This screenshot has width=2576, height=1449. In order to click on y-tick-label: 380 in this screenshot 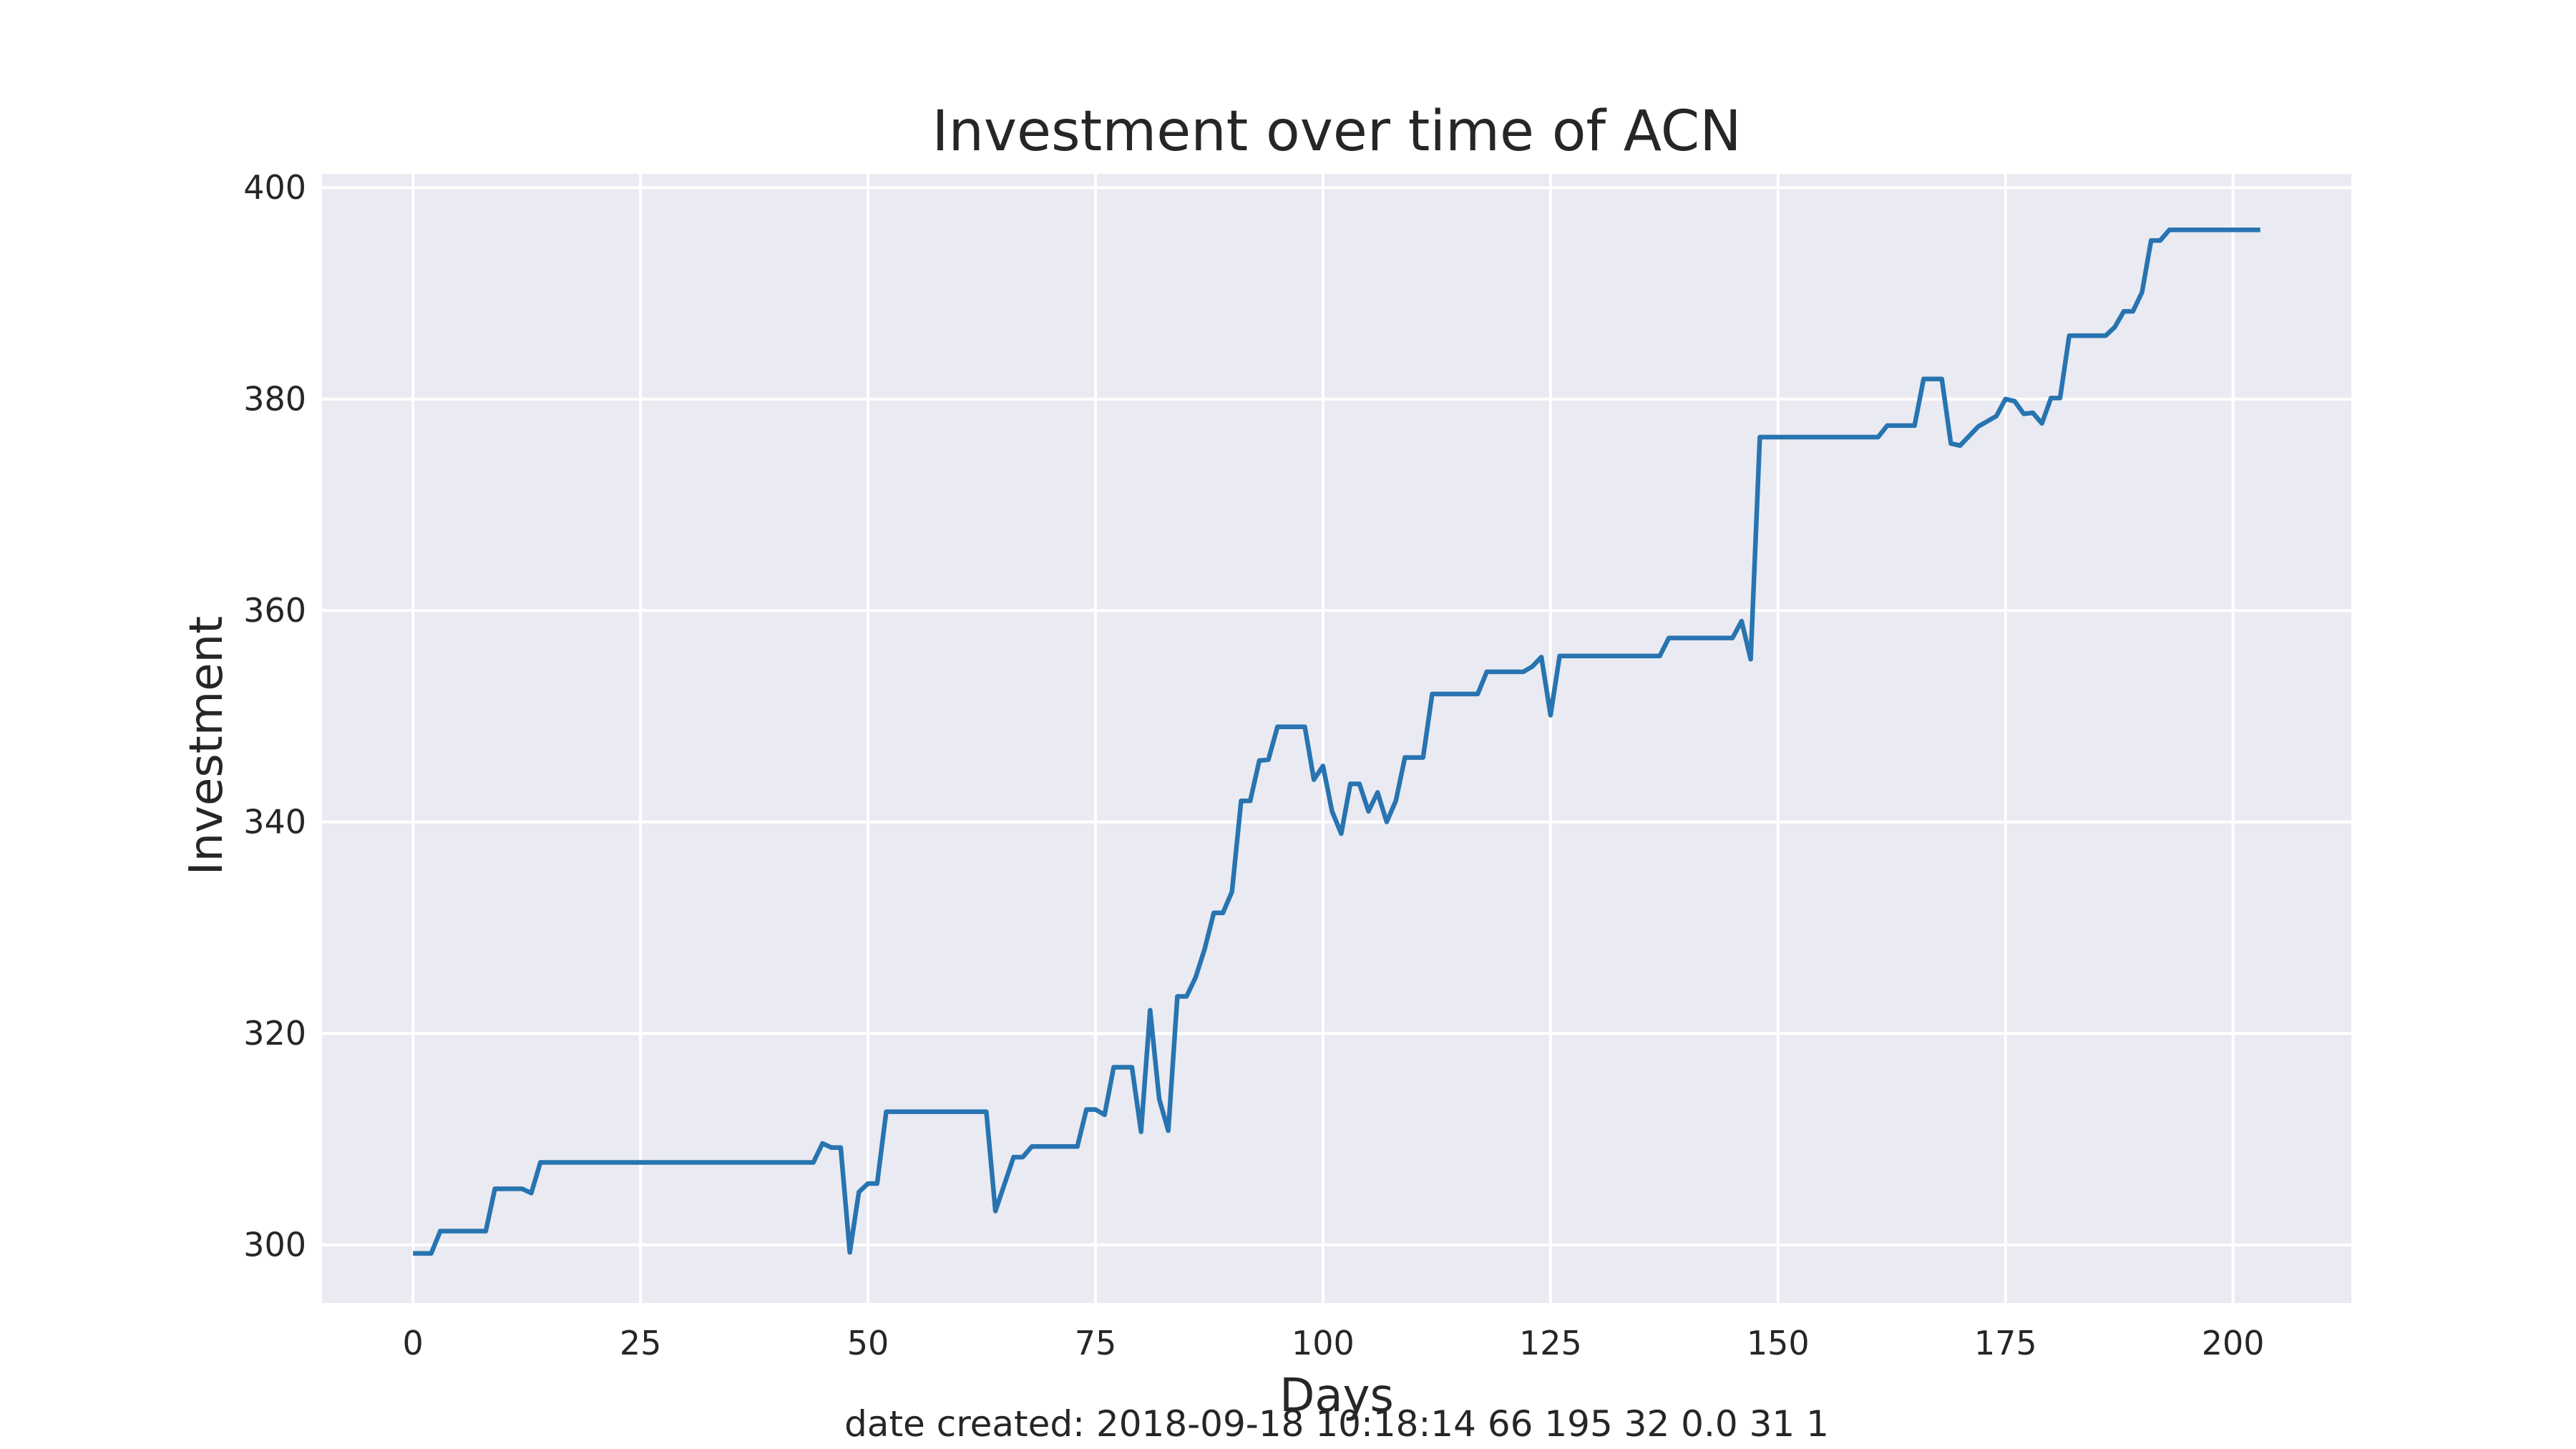, I will do `click(274, 399)`.